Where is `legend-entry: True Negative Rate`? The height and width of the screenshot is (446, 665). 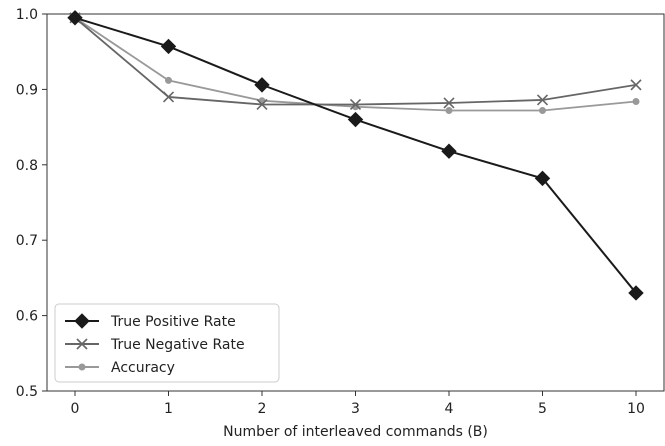 legend-entry: True Negative Rate is located at coordinates (155, 345).